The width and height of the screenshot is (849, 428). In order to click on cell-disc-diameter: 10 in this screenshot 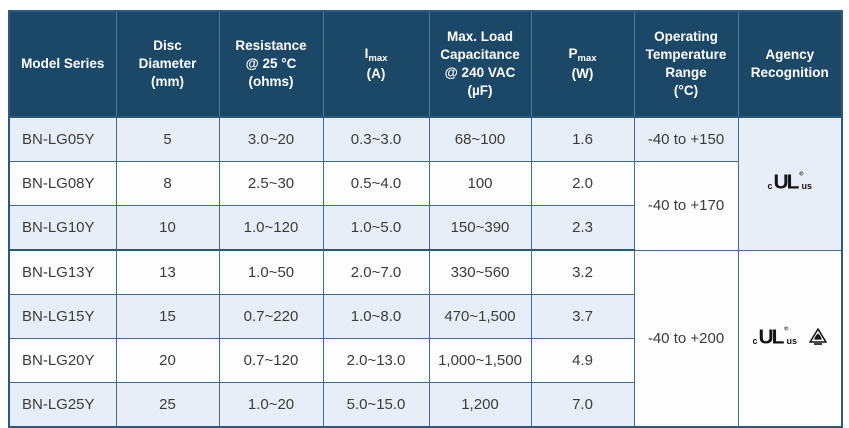, I will do `click(167, 228)`.